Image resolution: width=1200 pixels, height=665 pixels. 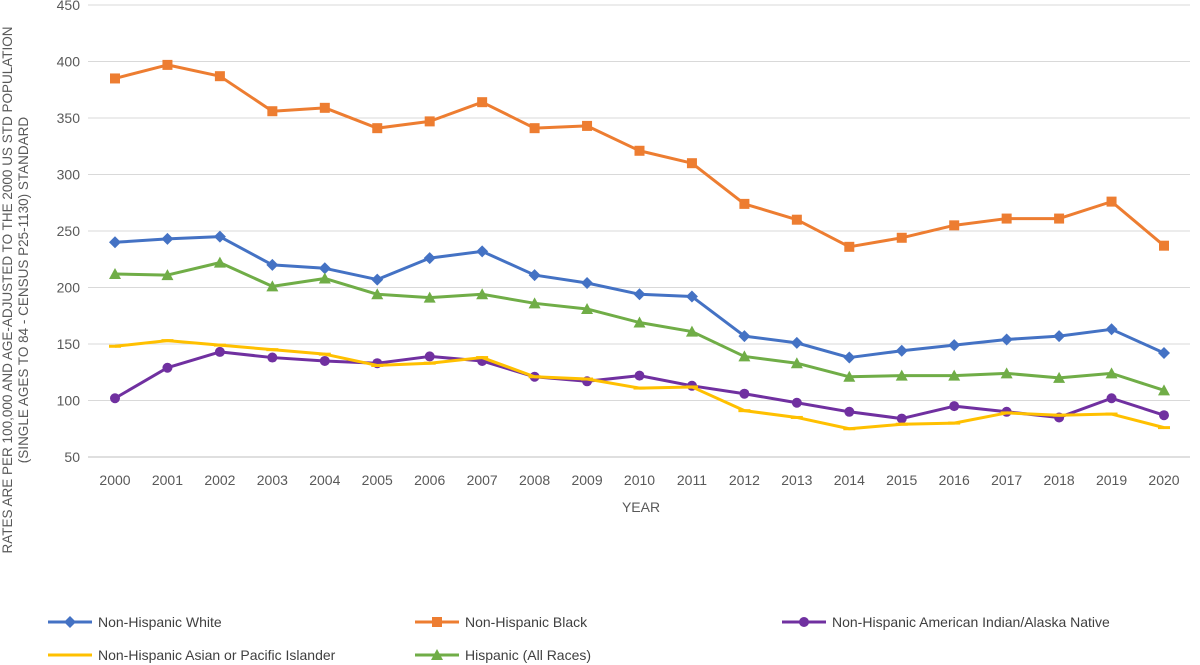 I want to click on legend-item: Non-Hispanic Asian or Pacific Islander, so click(x=191, y=655).